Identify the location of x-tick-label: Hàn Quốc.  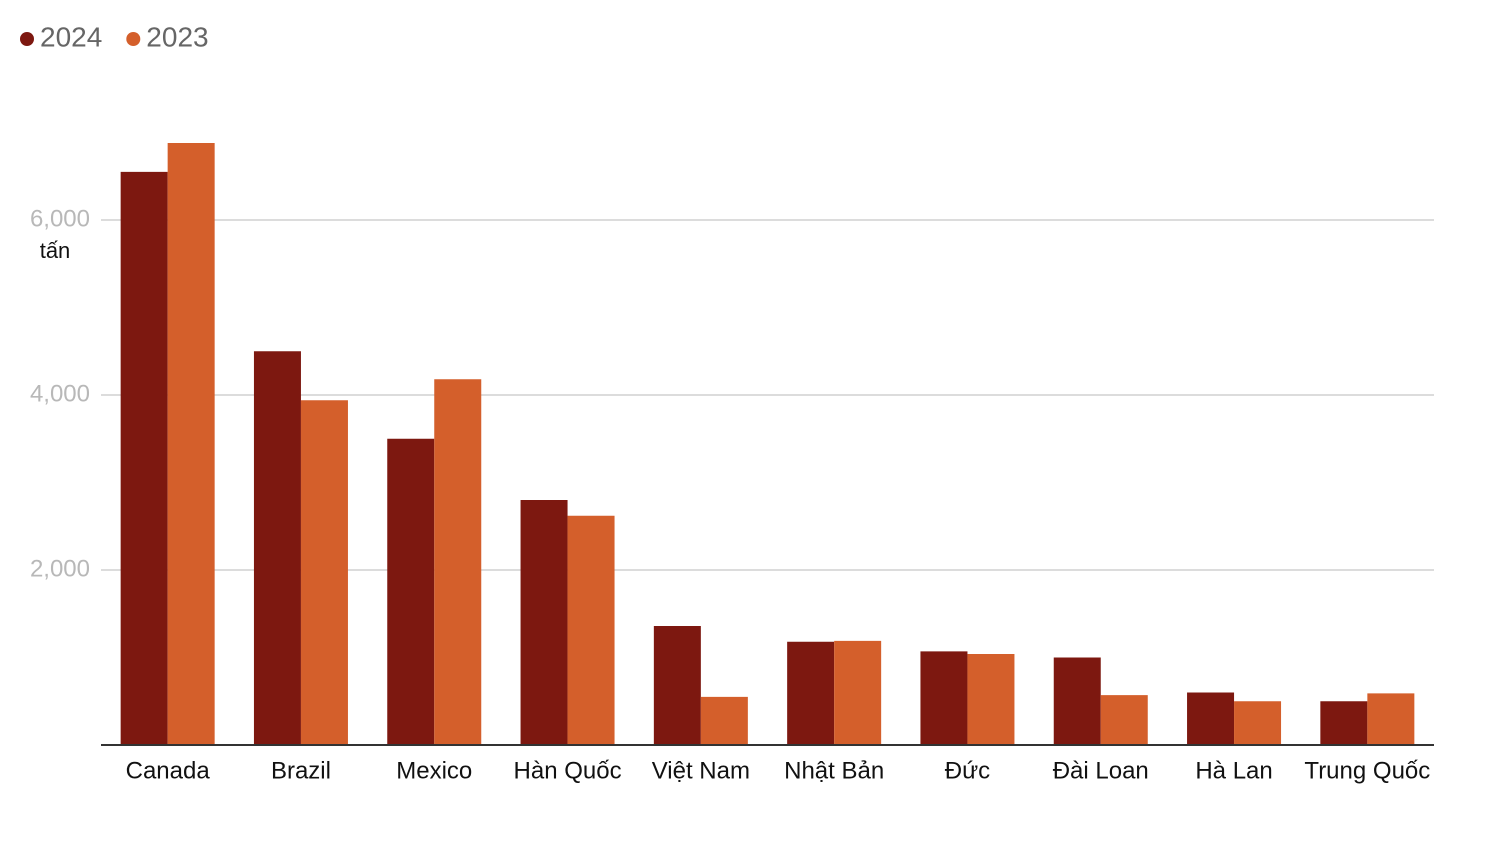
(568, 770).